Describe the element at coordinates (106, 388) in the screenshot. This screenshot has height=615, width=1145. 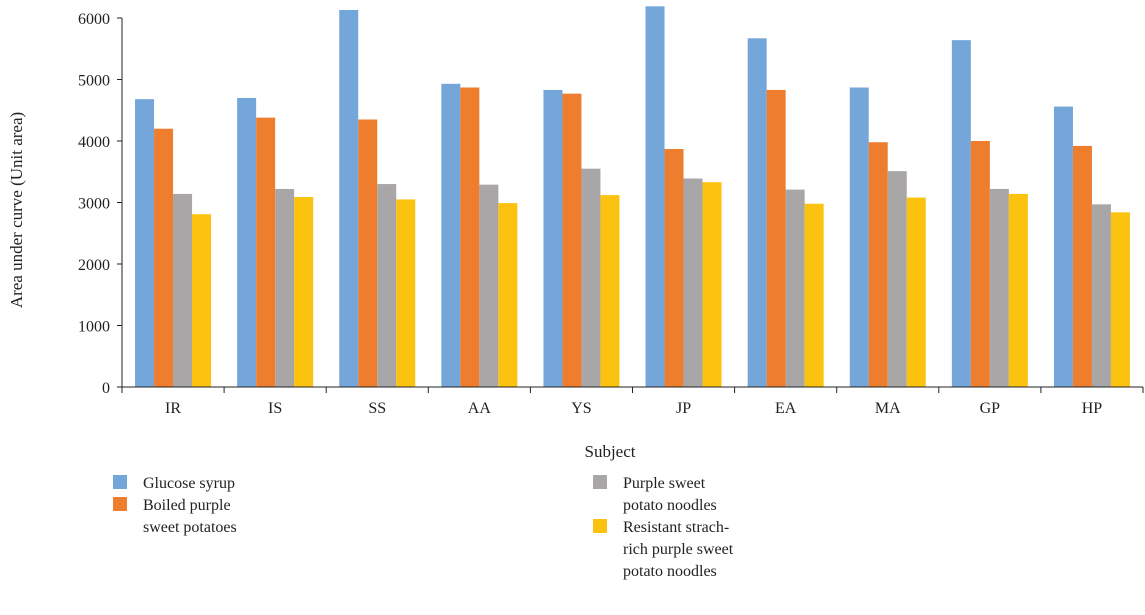
I see `y-tick-label: 0` at that location.